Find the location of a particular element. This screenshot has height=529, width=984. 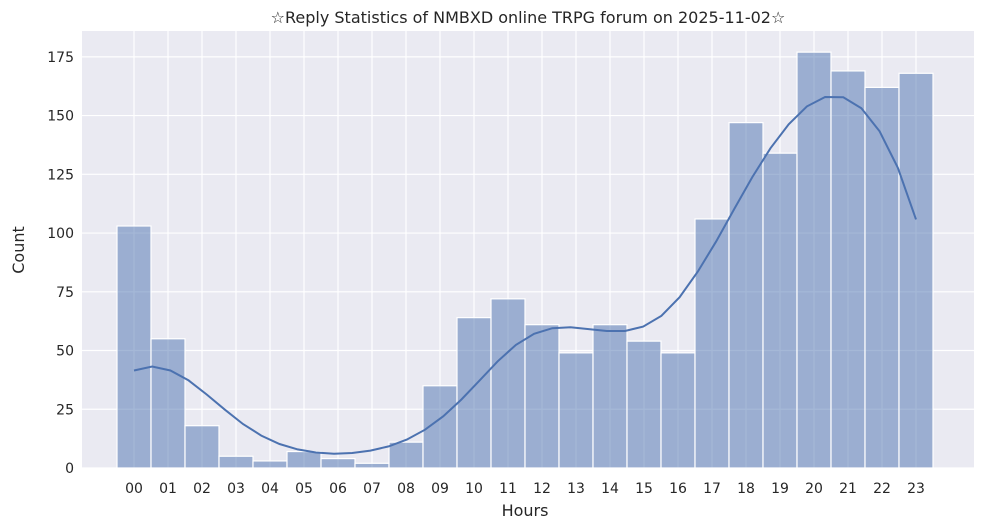

x-tick-label: 04 is located at coordinates (270, 489).